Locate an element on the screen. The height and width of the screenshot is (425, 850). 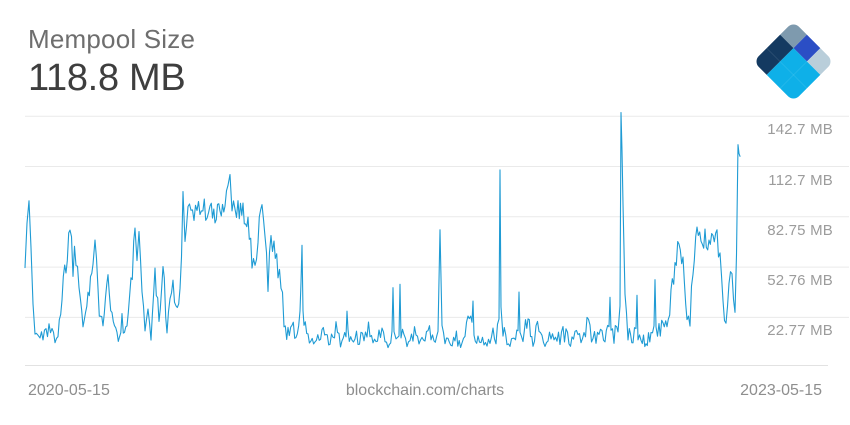
current-value: 118.8 MB is located at coordinates (107, 78).